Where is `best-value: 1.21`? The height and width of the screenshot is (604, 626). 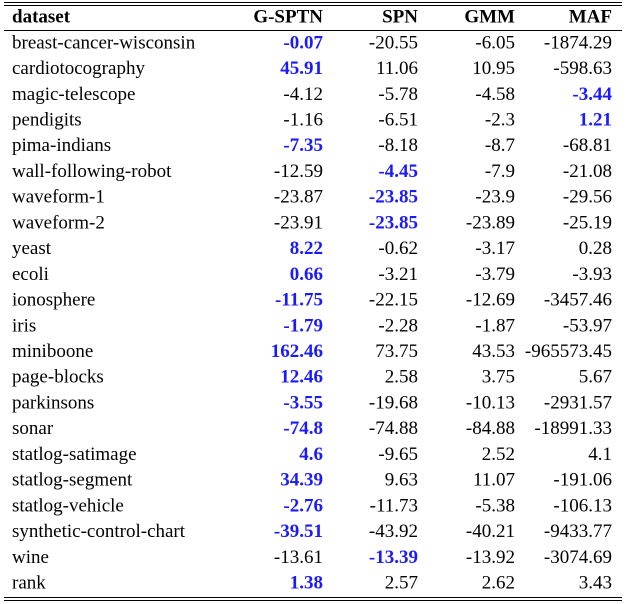
best-value: 1.21 is located at coordinates (595, 120).